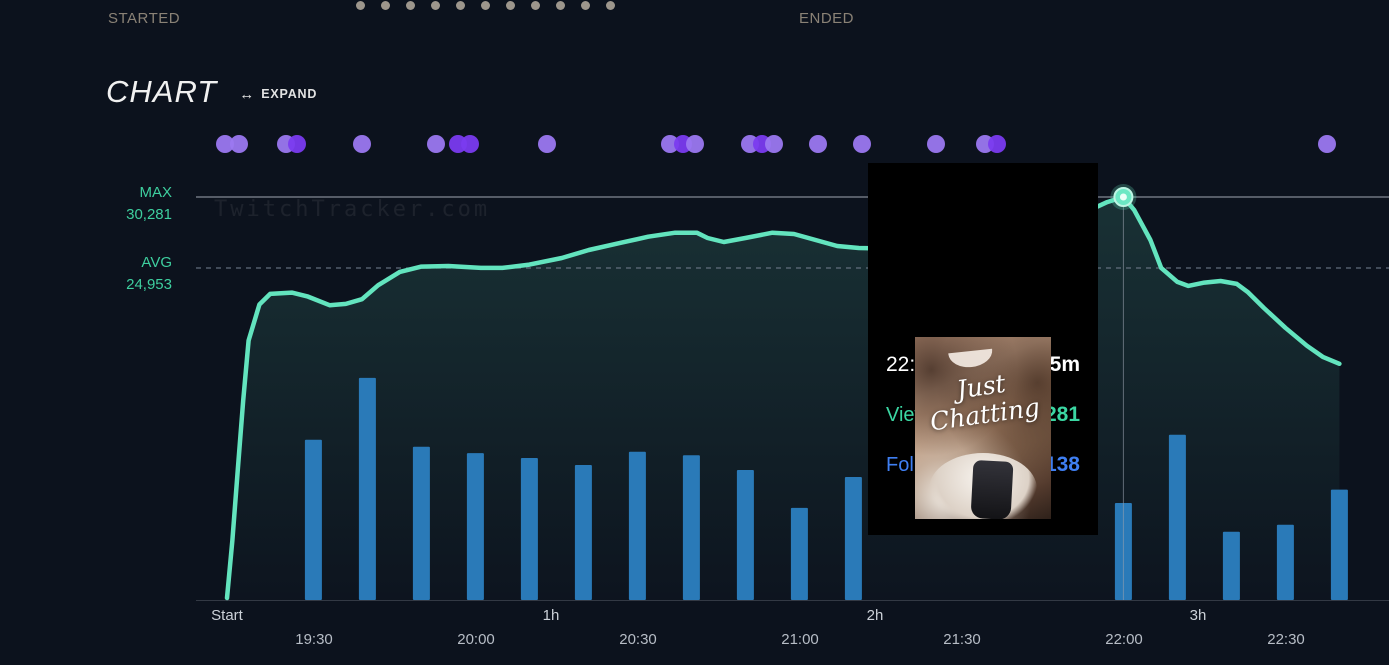  I want to click on chart-section-title: CHART, so click(162, 91).